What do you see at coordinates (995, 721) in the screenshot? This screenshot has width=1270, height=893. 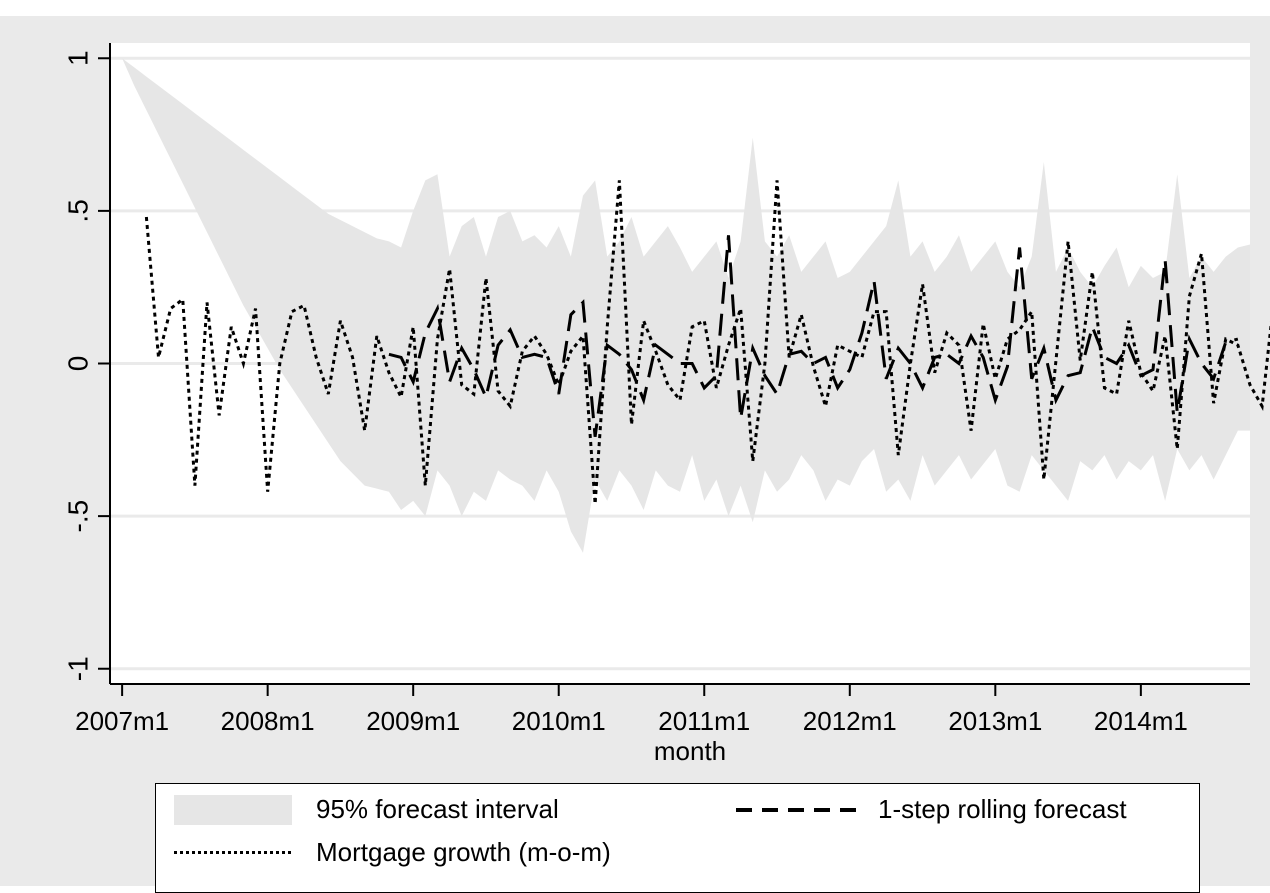 I see `x-tick-label-6: 2013m1` at bounding box center [995, 721].